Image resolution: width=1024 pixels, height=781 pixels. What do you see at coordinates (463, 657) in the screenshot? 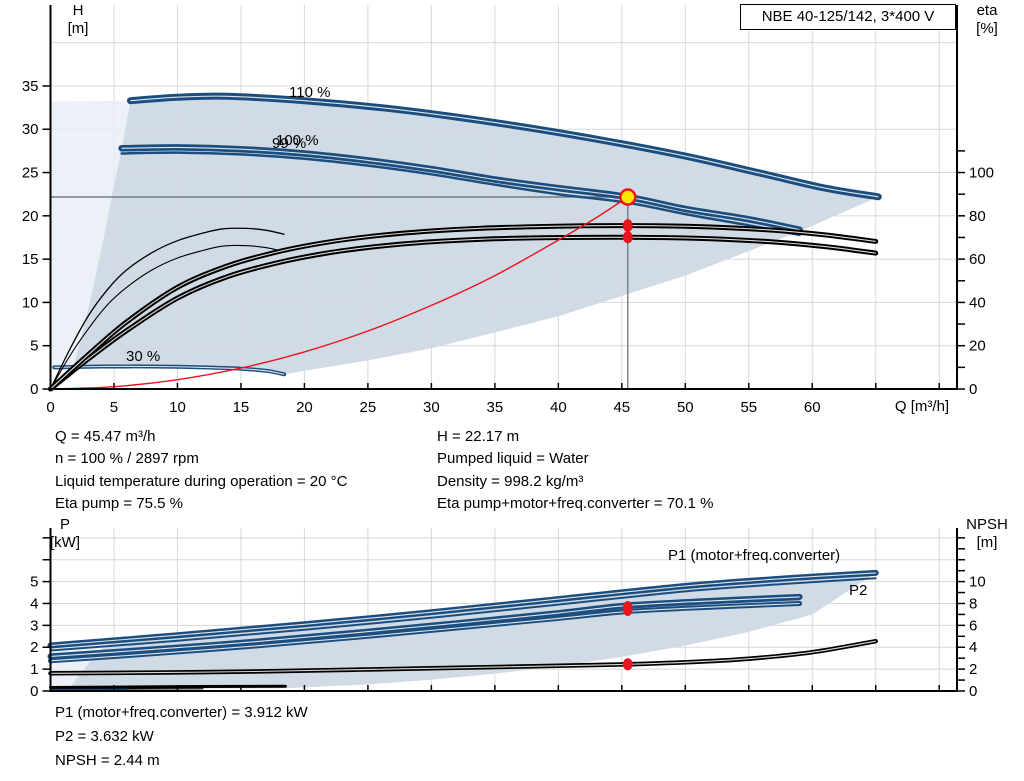
I see `curve-core-npsh-curve` at bounding box center [463, 657].